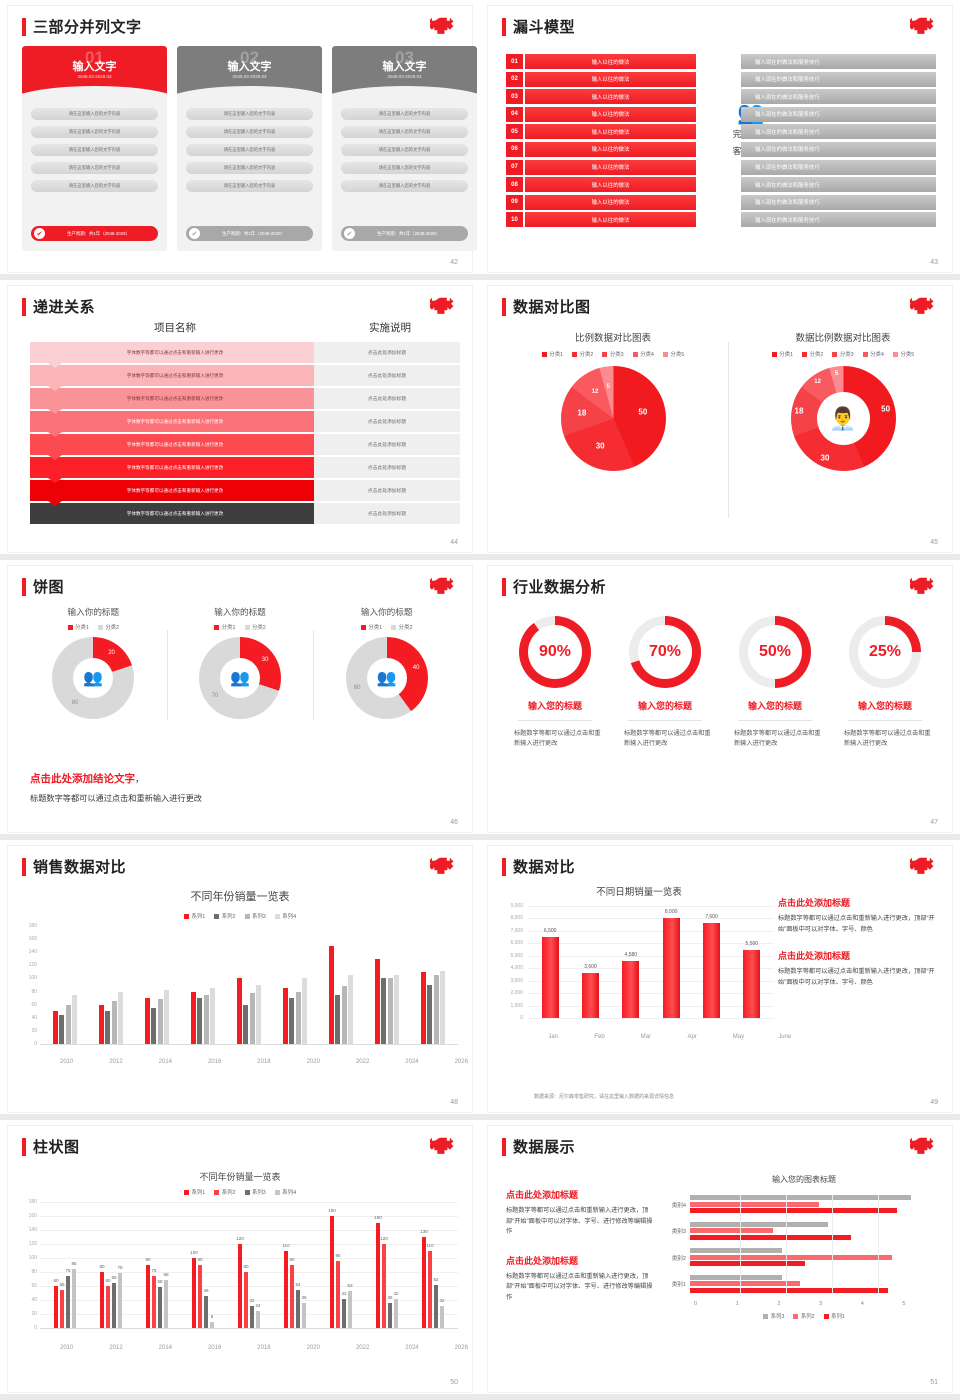 This screenshot has height=1400, width=960. Describe the element at coordinates (378, 1271) in the screenshot. I see `bar: 150` at that location.